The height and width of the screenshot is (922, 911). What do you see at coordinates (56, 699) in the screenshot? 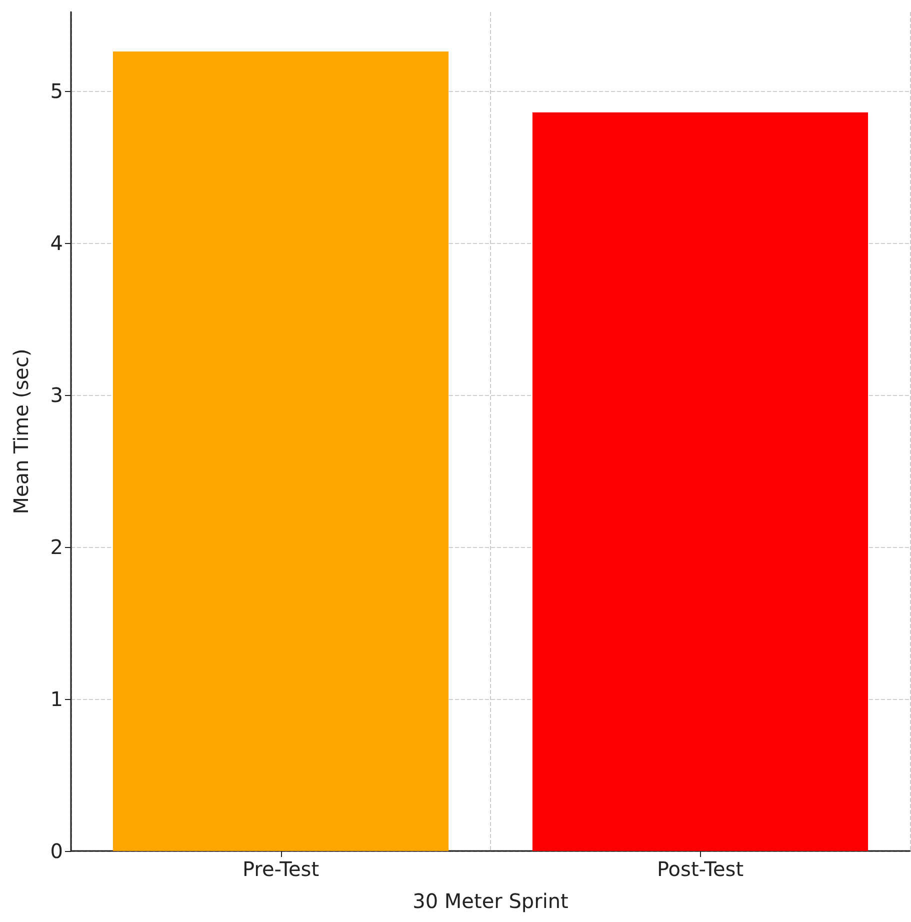
I see `y-tick-label: 1` at bounding box center [56, 699].